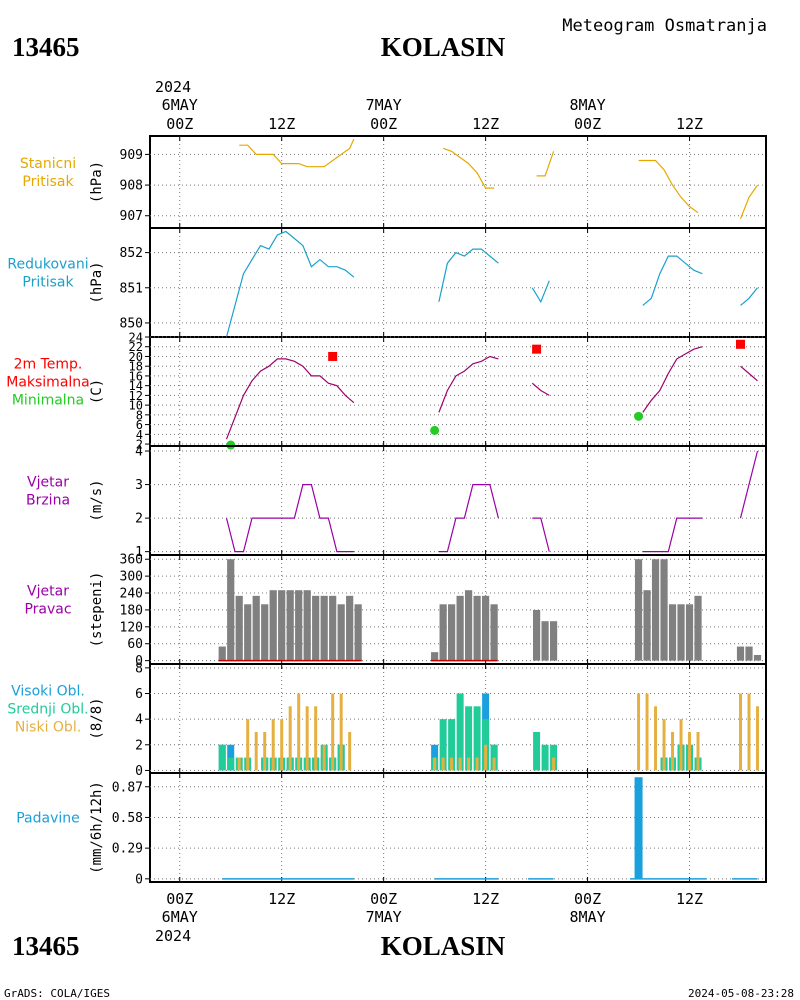 Image resolution: width=800 pixels, height=1000 pixels. I want to click on header-station-id: 13465, so click(46, 47).